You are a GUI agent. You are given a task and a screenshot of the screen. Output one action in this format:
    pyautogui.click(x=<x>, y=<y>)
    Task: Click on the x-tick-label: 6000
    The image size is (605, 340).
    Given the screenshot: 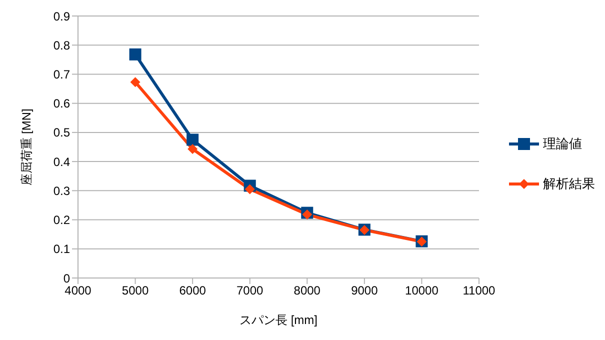 What is the action you would take?
    pyautogui.click(x=192, y=291)
    